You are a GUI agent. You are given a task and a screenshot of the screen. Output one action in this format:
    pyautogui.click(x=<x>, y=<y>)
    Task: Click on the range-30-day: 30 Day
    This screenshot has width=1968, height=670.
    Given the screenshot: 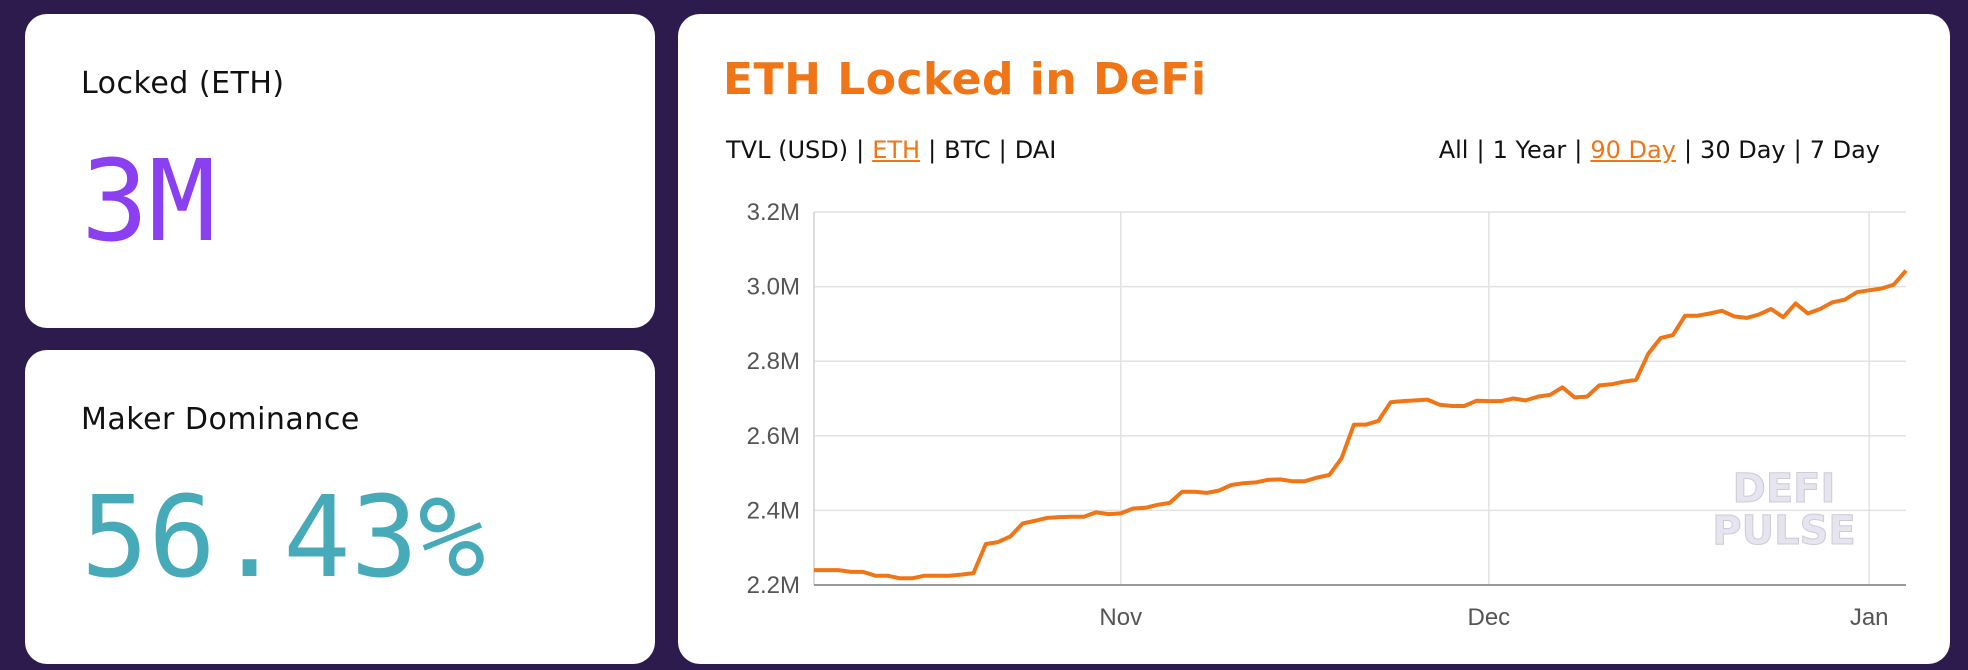 What is the action you would take?
    pyautogui.click(x=1743, y=150)
    